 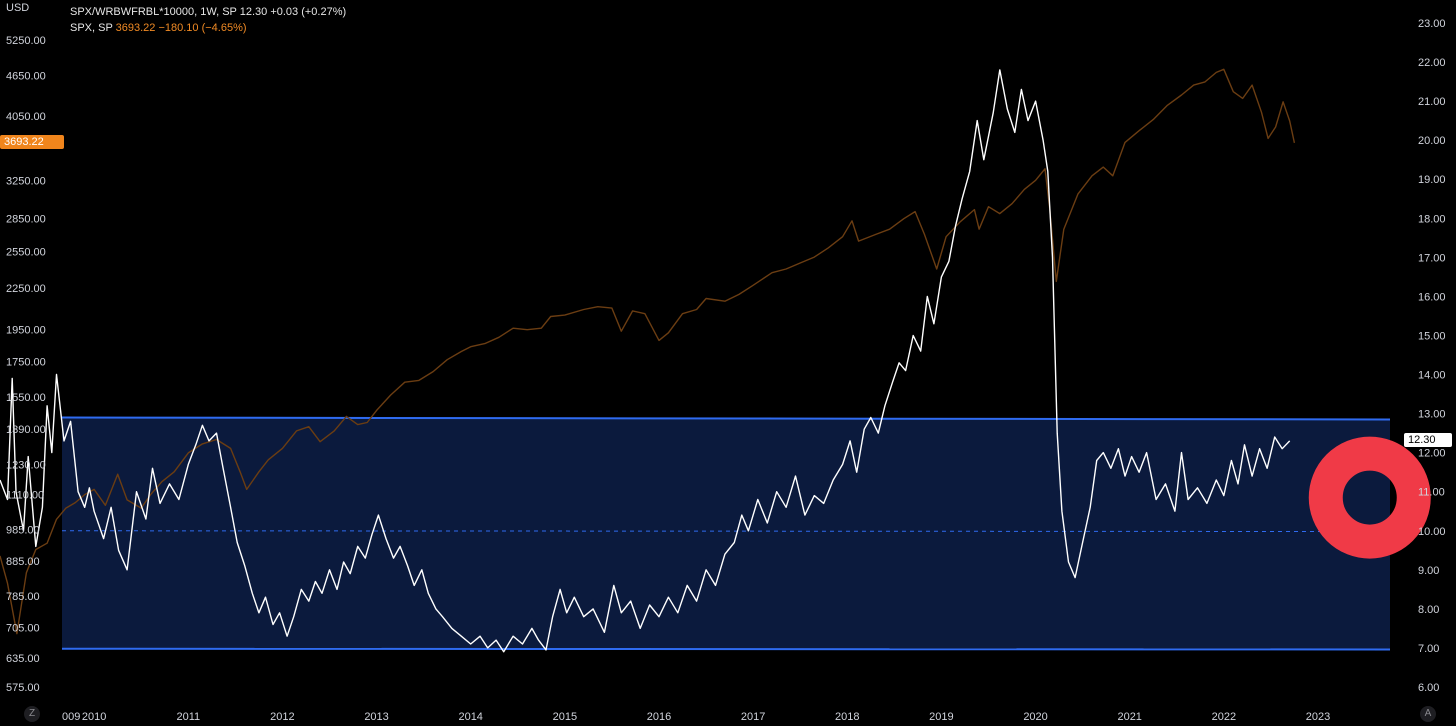 I want to click on currency-label: USD, so click(x=18, y=8).